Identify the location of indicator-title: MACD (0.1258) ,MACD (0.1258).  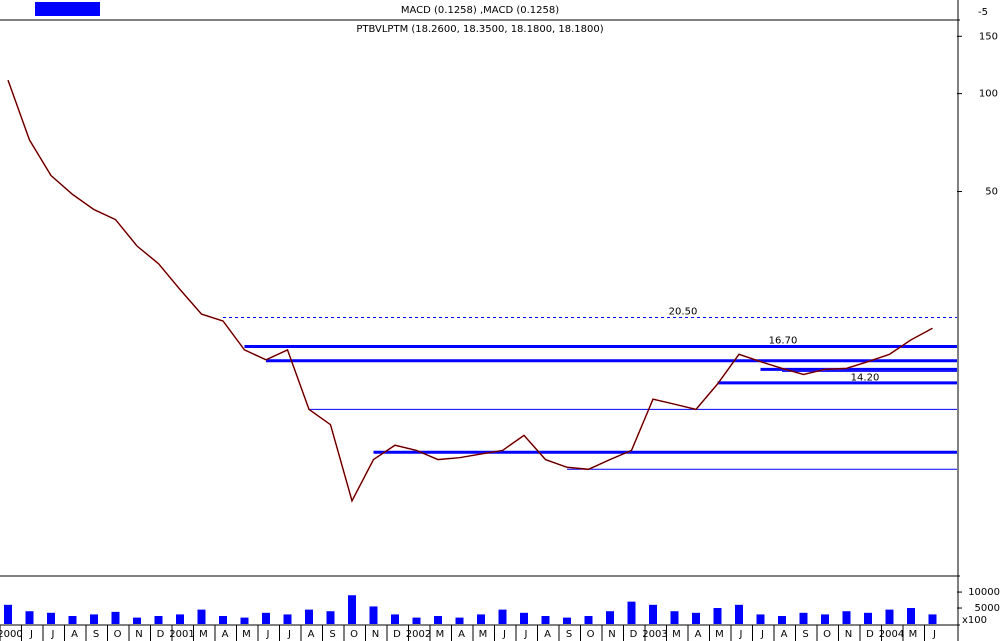
(480, 10).